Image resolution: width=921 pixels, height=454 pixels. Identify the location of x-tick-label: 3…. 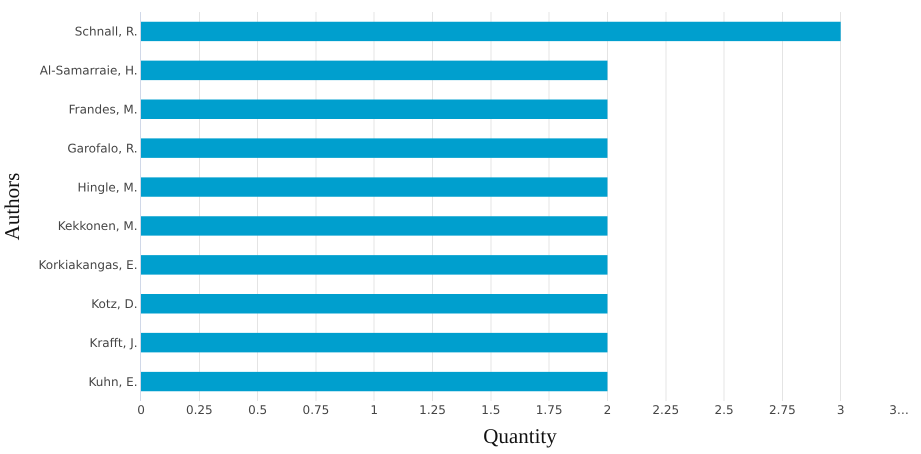
(899, 410).